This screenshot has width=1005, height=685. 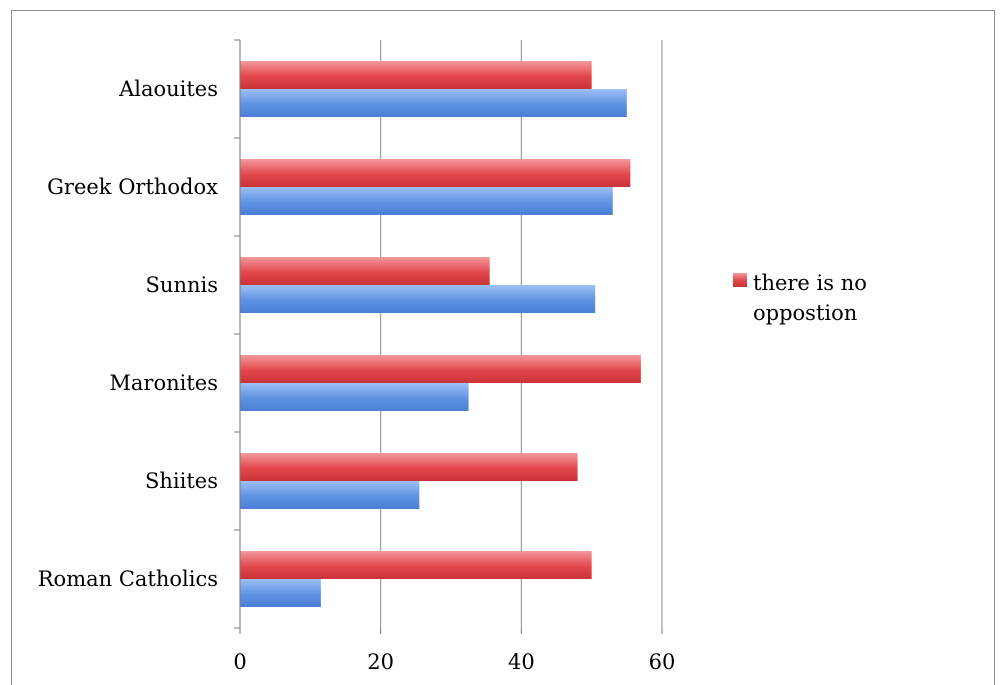 I want to click on bar-blue-shiites, so click(x=330, y=495).